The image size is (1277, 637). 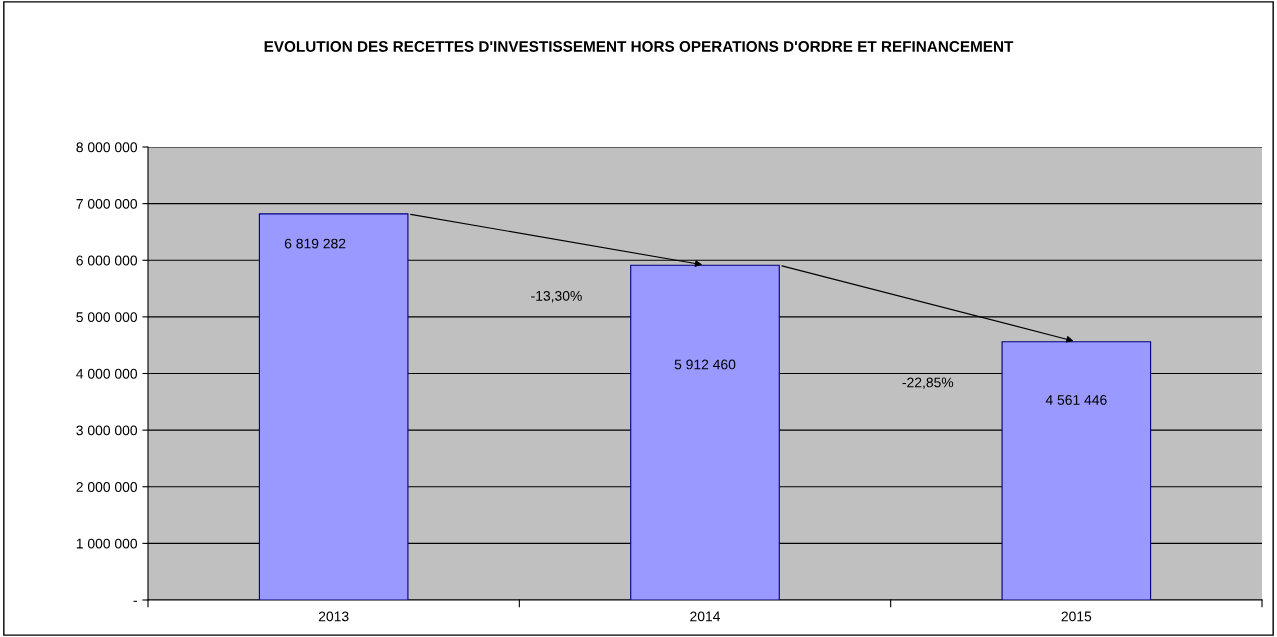 What do you see at coordinates (1076, 400) in the screenshot?
I see `data-label: 4 561 446` at bounding box center [1076, 400].